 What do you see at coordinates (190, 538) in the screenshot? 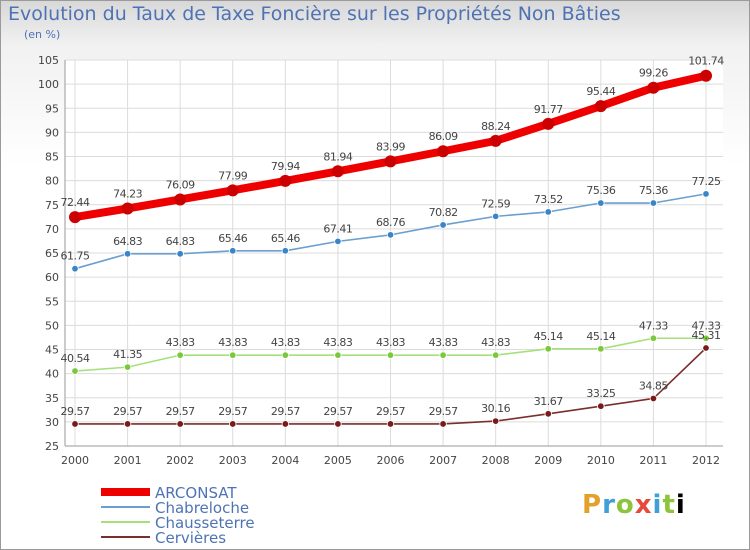
I see `legend-label-cervières: Cervières` at bounding box center [190, 538].